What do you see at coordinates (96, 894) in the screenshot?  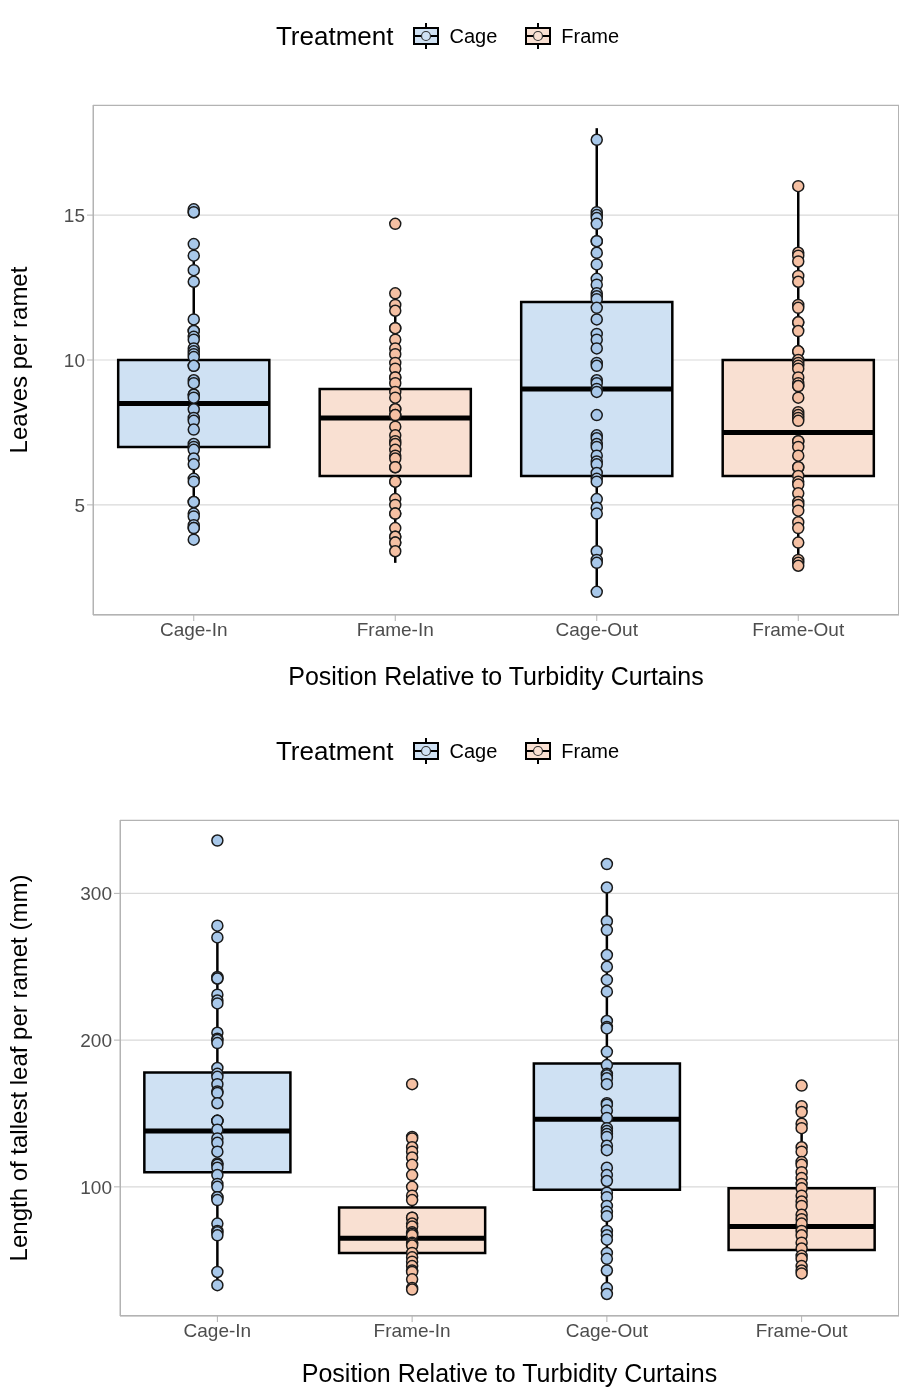 I see `y-tick-label: 300` at bounding box center [96, 894].